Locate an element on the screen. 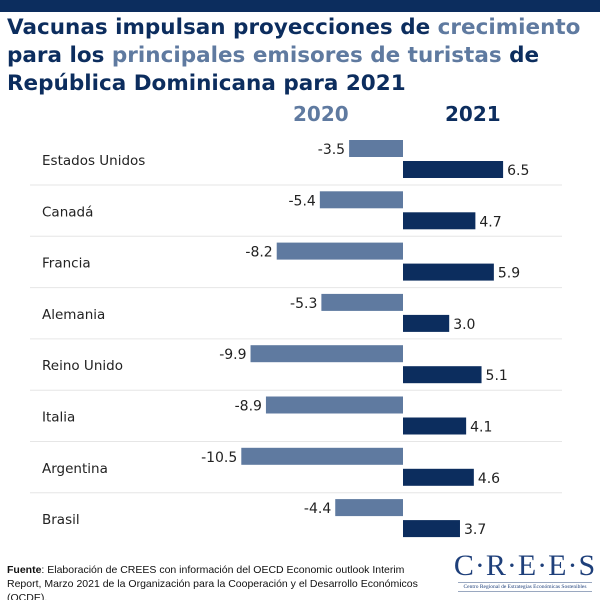 Image resolution: width=600 pixels, height=600 pixels. category-label: Brasil is located at coordinates (61, 520).